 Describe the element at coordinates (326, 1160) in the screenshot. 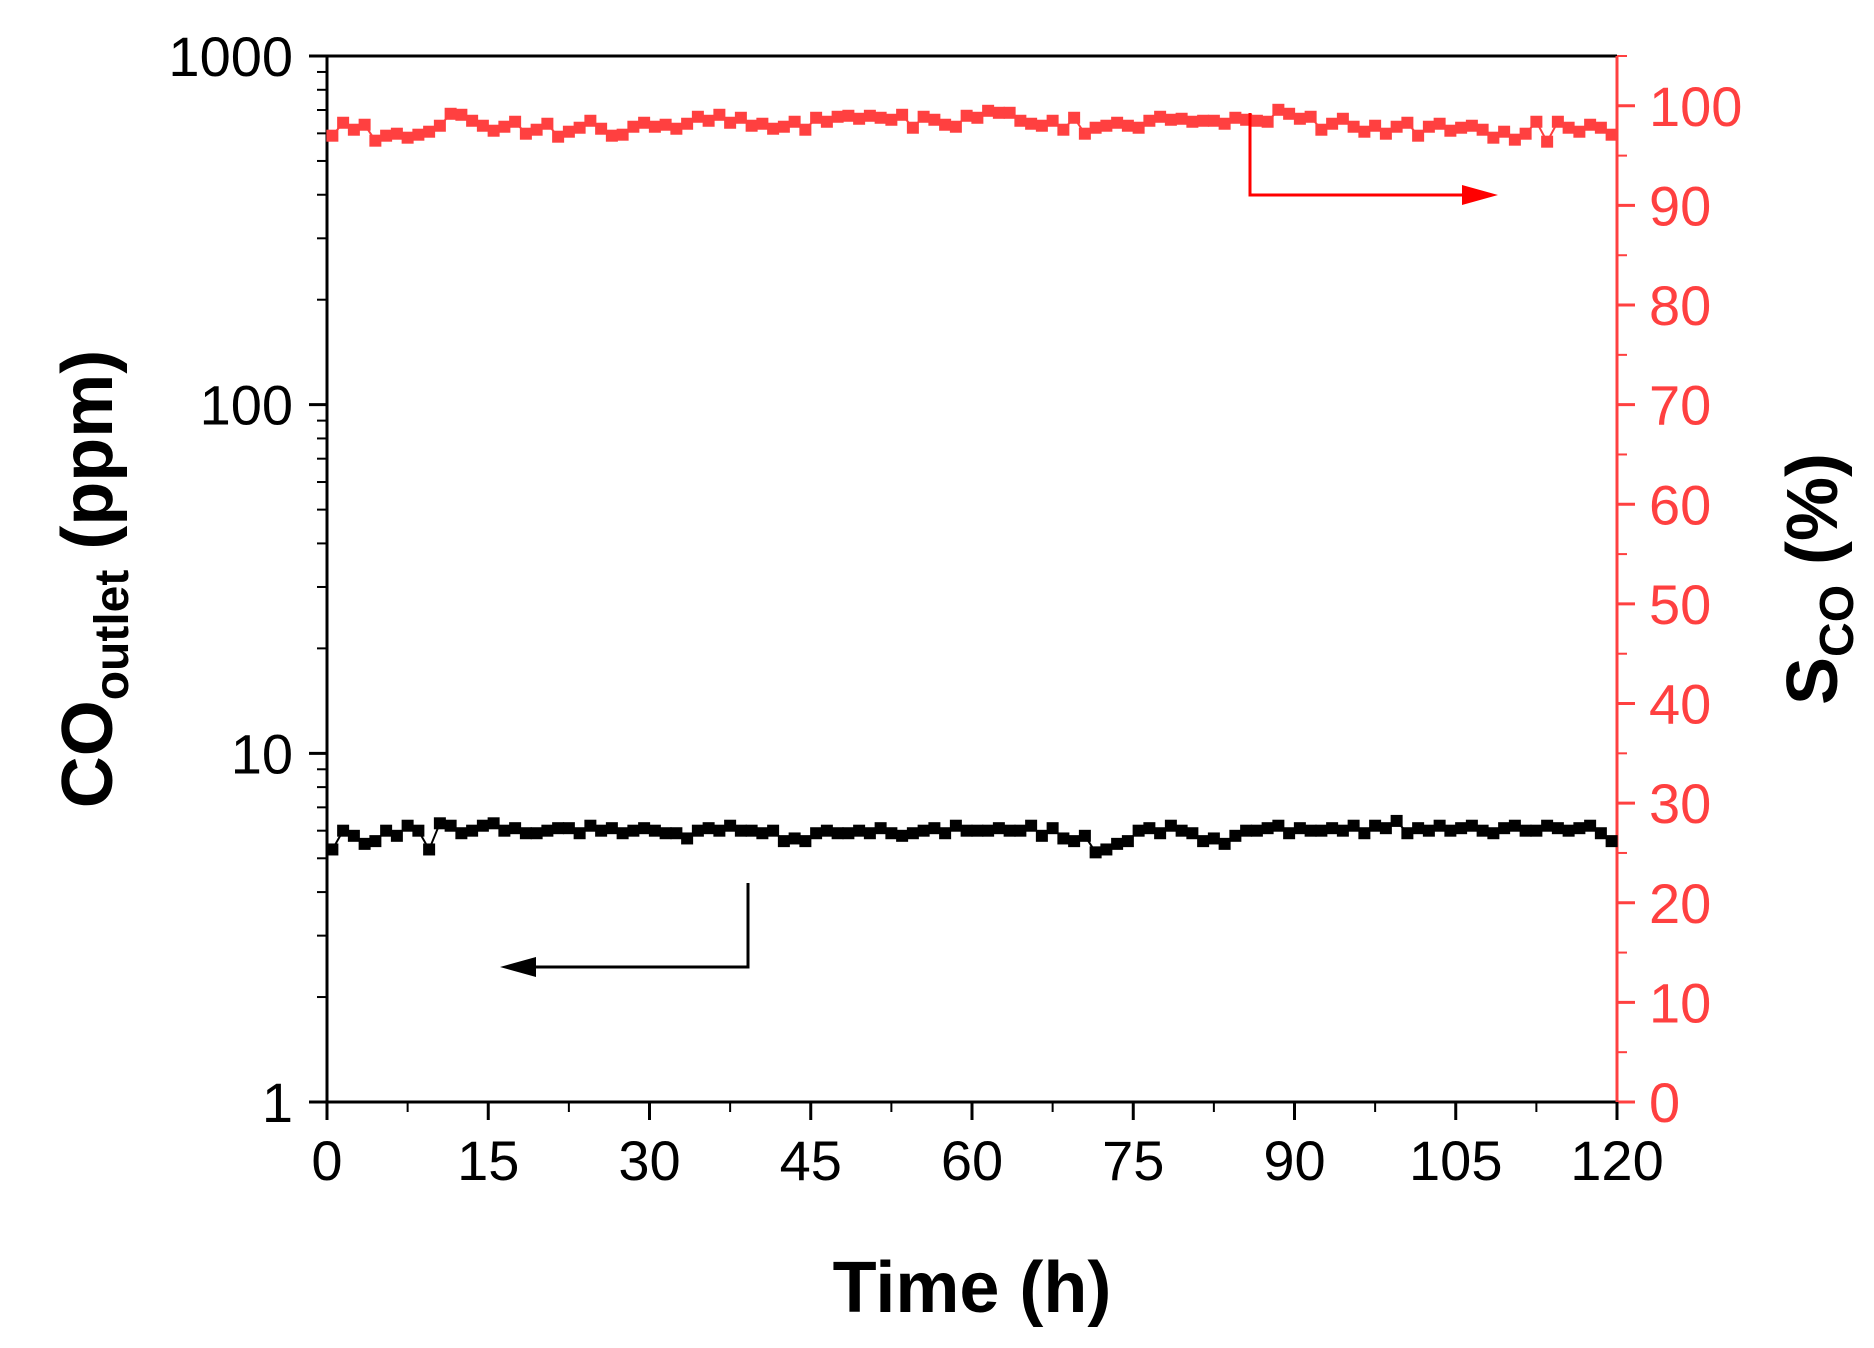

I see `x-tick-label: 0` at that location.